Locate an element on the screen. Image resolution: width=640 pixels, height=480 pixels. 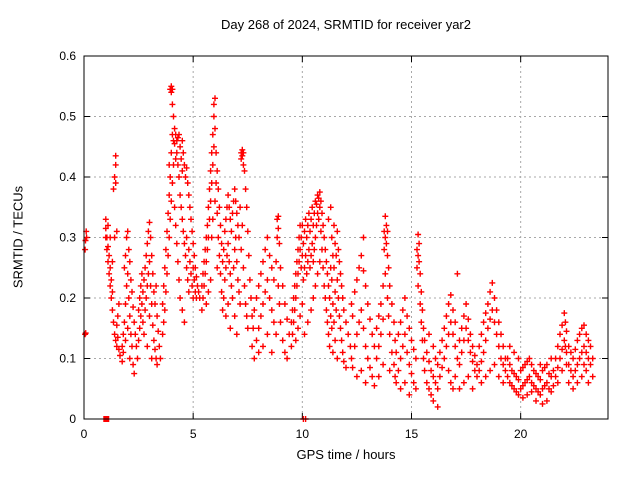
x-tick-label: 10 is located at coordinates (303, 434).